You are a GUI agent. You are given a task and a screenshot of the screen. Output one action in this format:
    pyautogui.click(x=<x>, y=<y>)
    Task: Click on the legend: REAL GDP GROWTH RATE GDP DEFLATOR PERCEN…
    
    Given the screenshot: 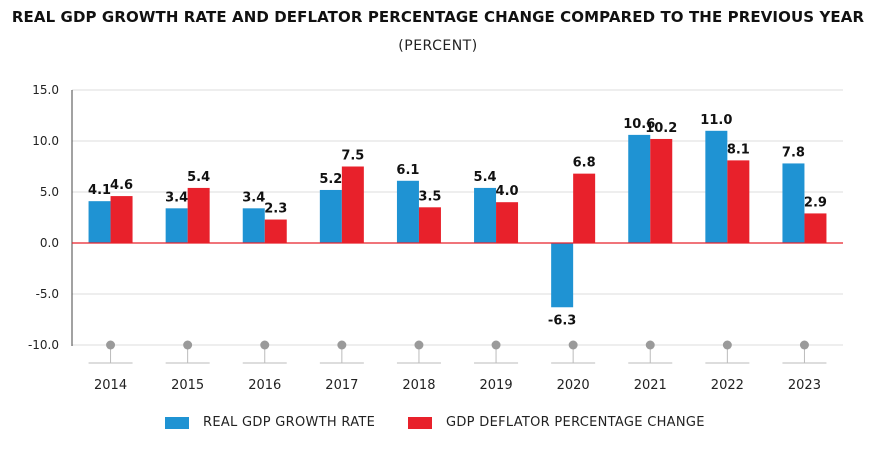 What is the action you would take?
    pyautogui.click(x=438, y=425)
    